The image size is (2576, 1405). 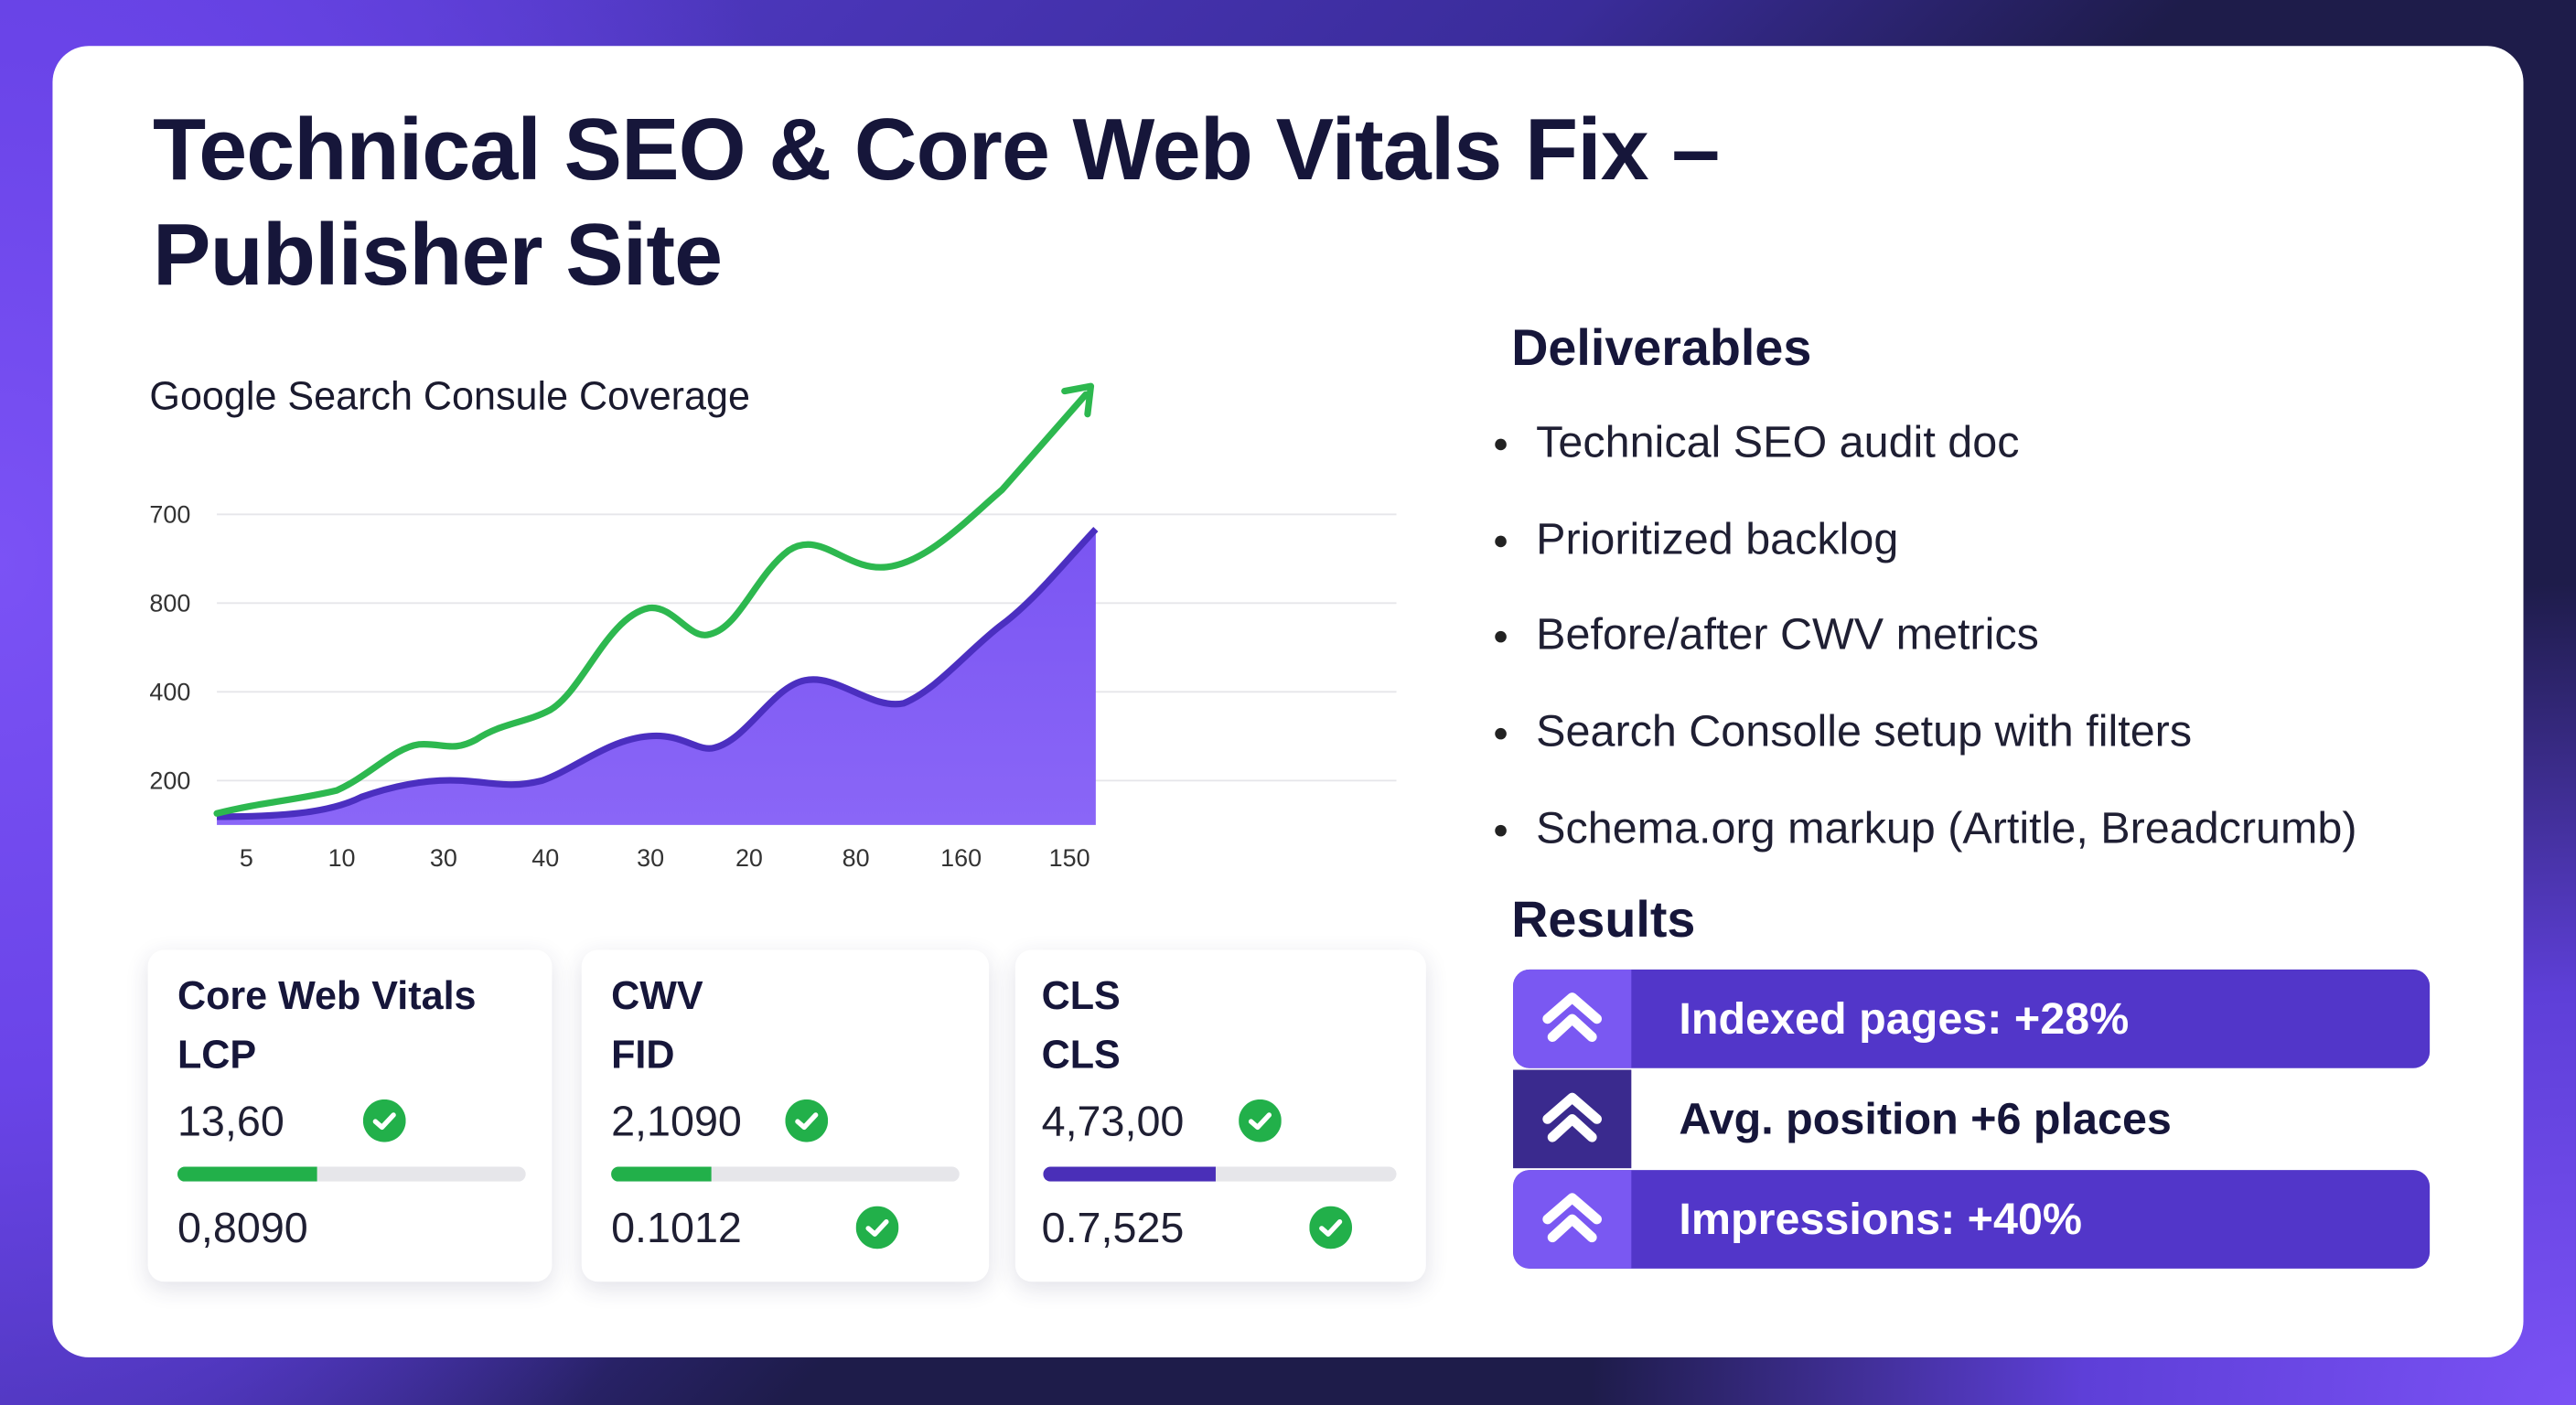 I want to click on result-row: Avg. position +6 places, so click(x=1972, y=1119).